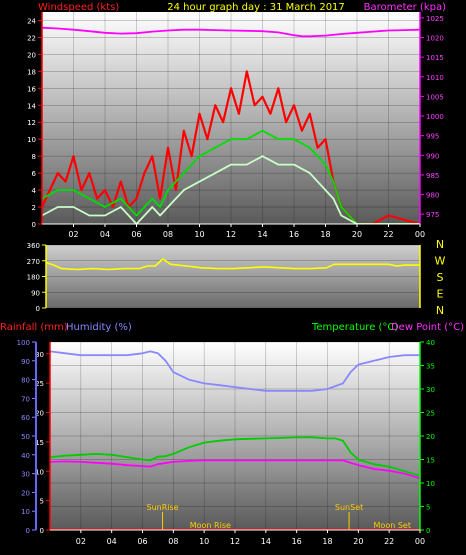 The width and height of the screenshot is (466, 555). Describe the element at coordinates (354, 327) in the screenshot. I see `temperature-label: Temperature (°C)` at that location.